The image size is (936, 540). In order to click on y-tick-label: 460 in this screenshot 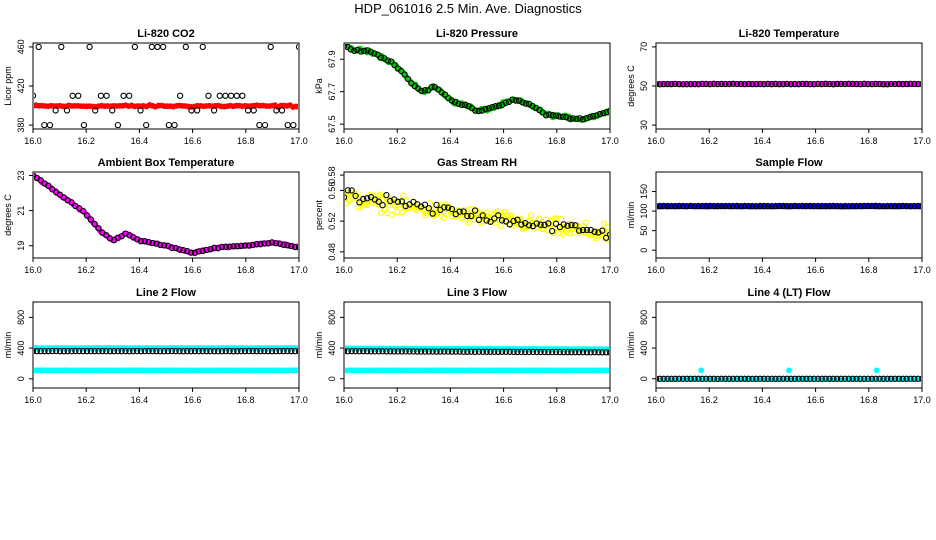, I will do `click(21, 46)`.